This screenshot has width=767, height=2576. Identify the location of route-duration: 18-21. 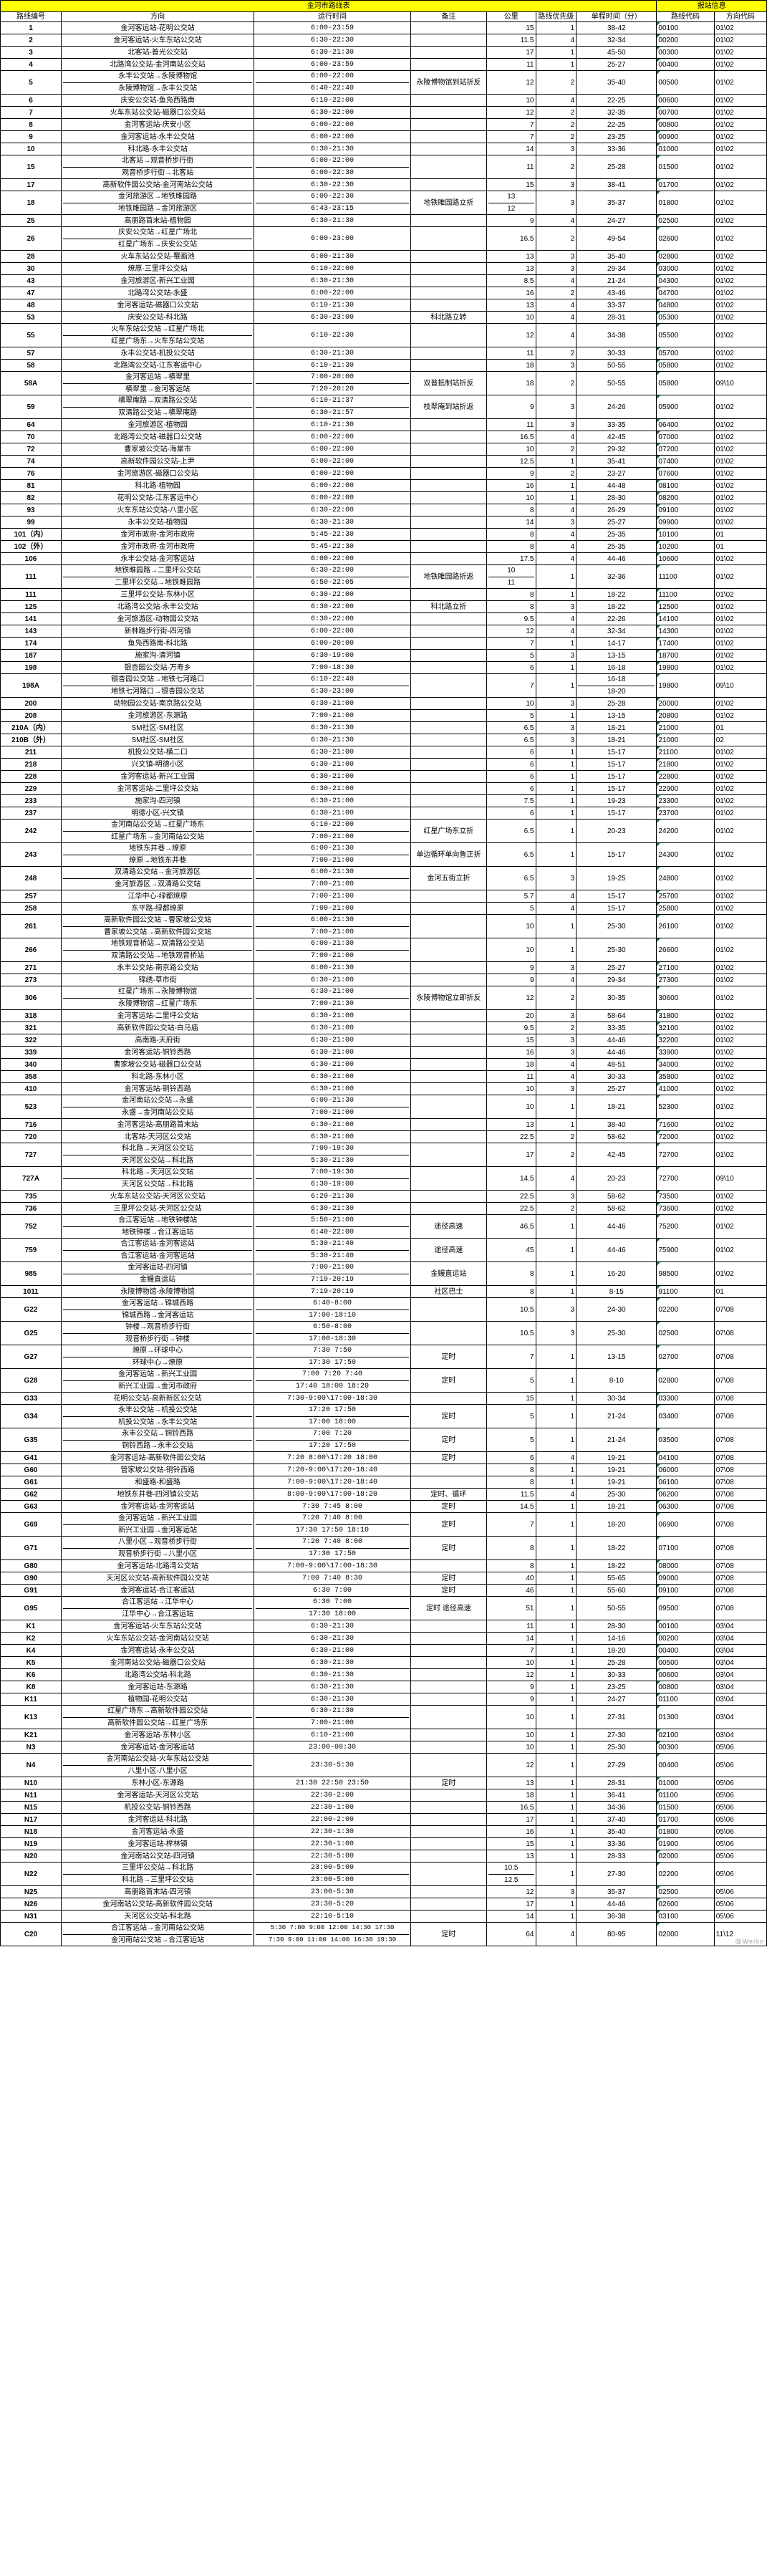
(616, 1107).